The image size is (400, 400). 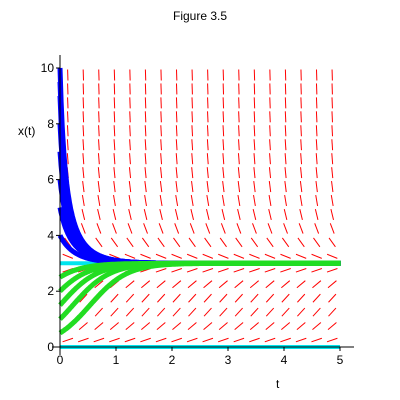 What do you see at coordinates (116, 360) in the screenshot?
I see `x-tick-label: 1` at bounding box center [116, 360].